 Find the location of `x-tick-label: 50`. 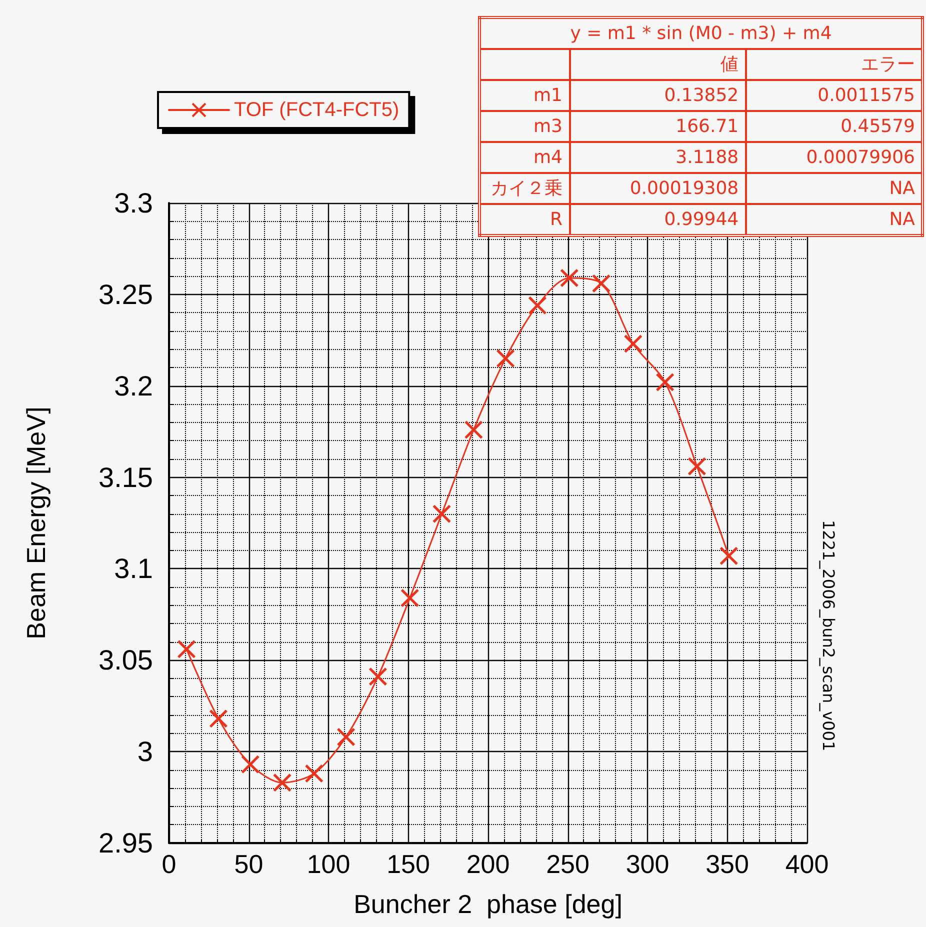

x-tick-label: 50 is located at coordinates (249, 864).